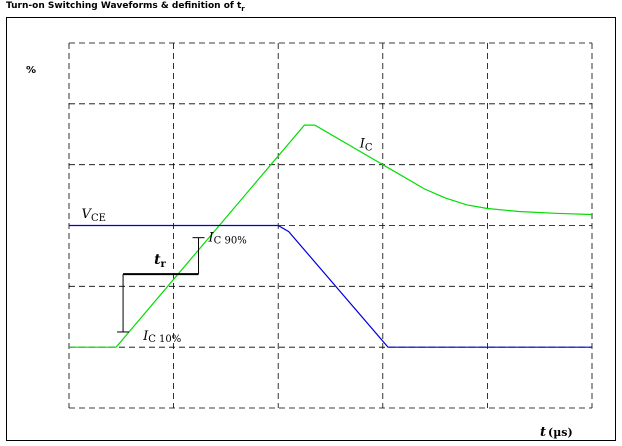  What do you see at coordinates (362, 144) in the screenshot?
I see `series-ic-label-symbol: I` at bounding box center [362, 144].